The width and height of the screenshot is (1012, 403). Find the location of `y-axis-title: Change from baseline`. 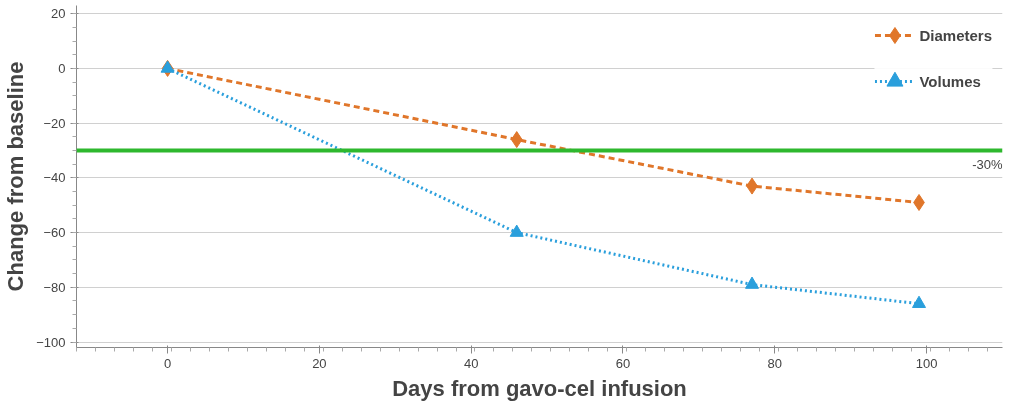

y-axis-title: Change from baseline is located at coordinates (16, 176).